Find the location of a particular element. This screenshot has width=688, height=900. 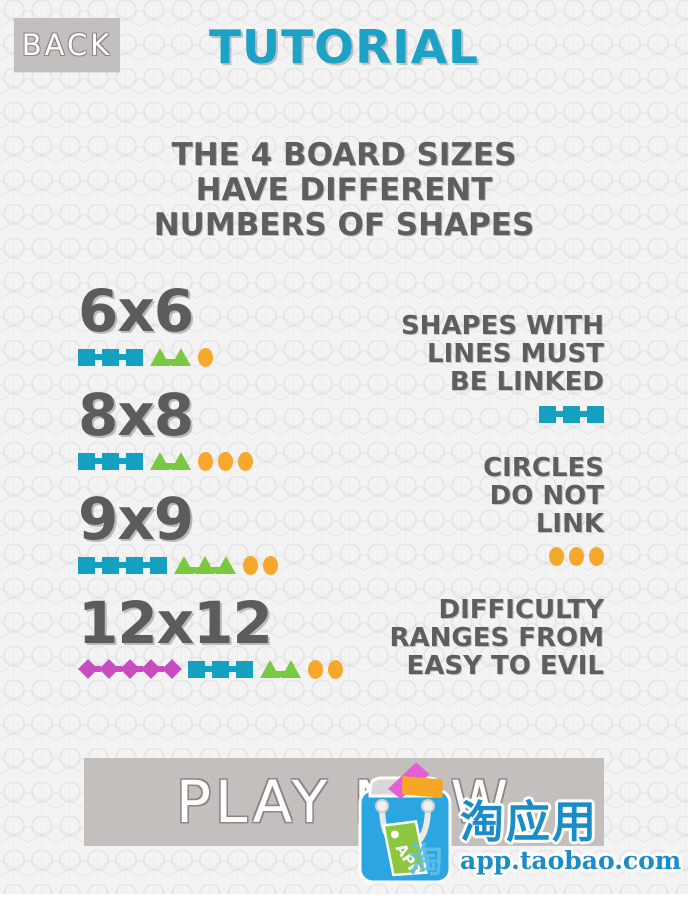

board-size-item: 8x8 is located at coordinates (223, 429).